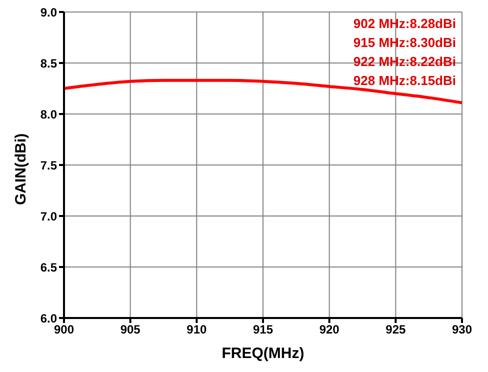  What do you see at coordinates (49, 63) in the screenshot?
I see `y-tick-label: 8.5` at bounding box center [49, 63].